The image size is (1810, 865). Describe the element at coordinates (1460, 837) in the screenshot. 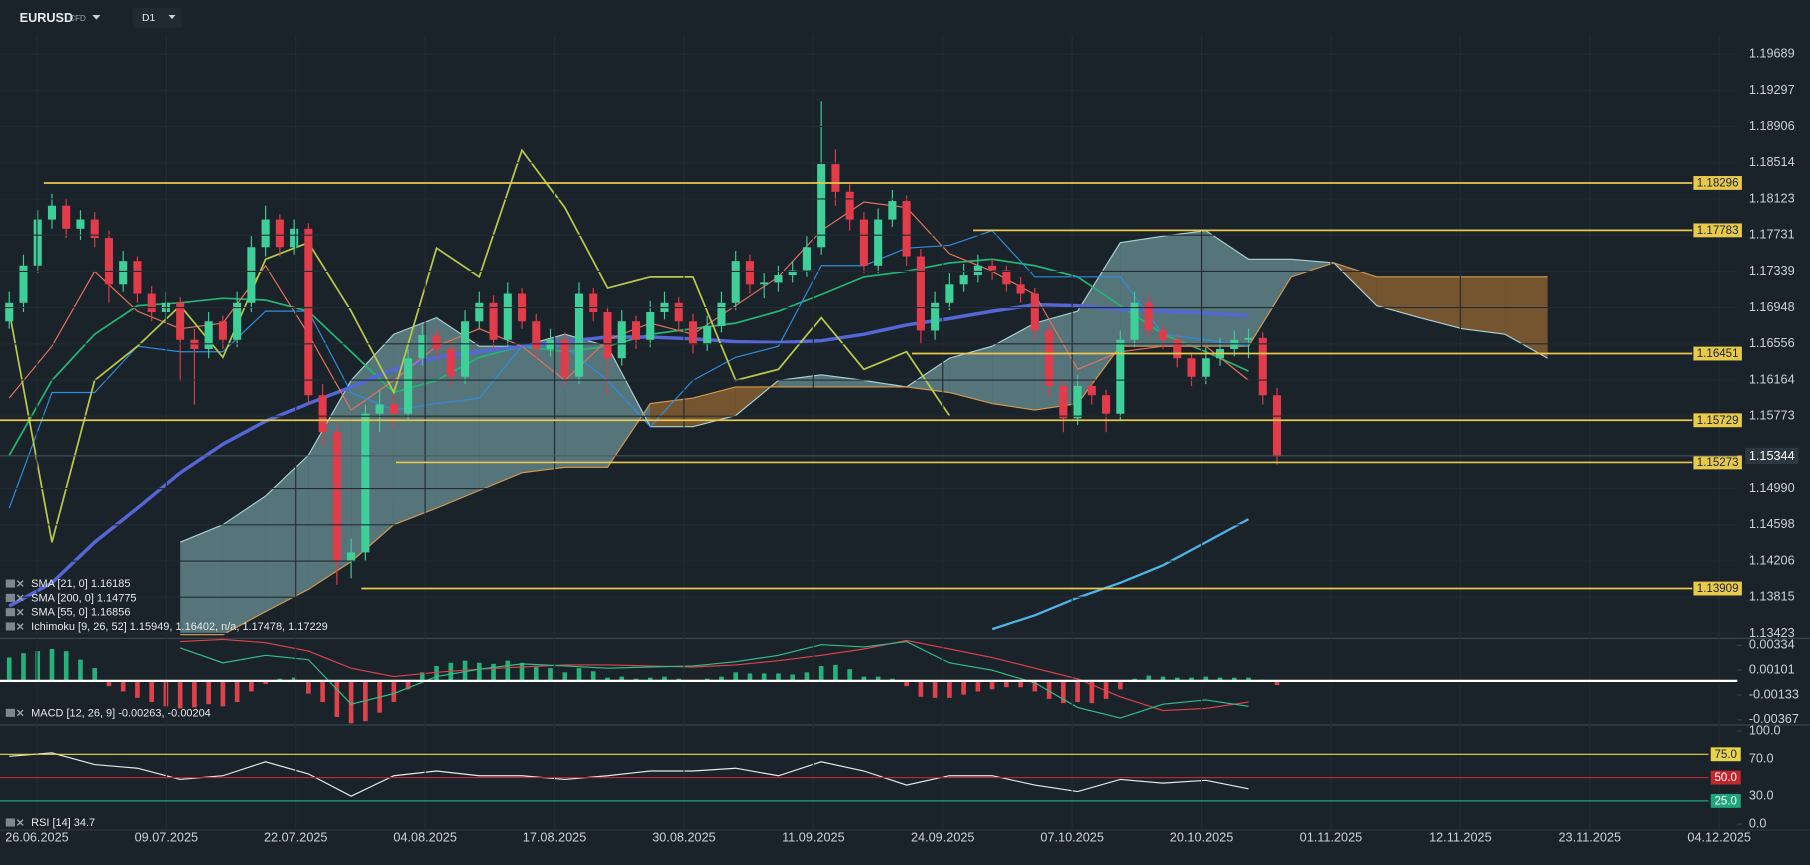

I see `x-tick-label: 12.11.2025` at that location.